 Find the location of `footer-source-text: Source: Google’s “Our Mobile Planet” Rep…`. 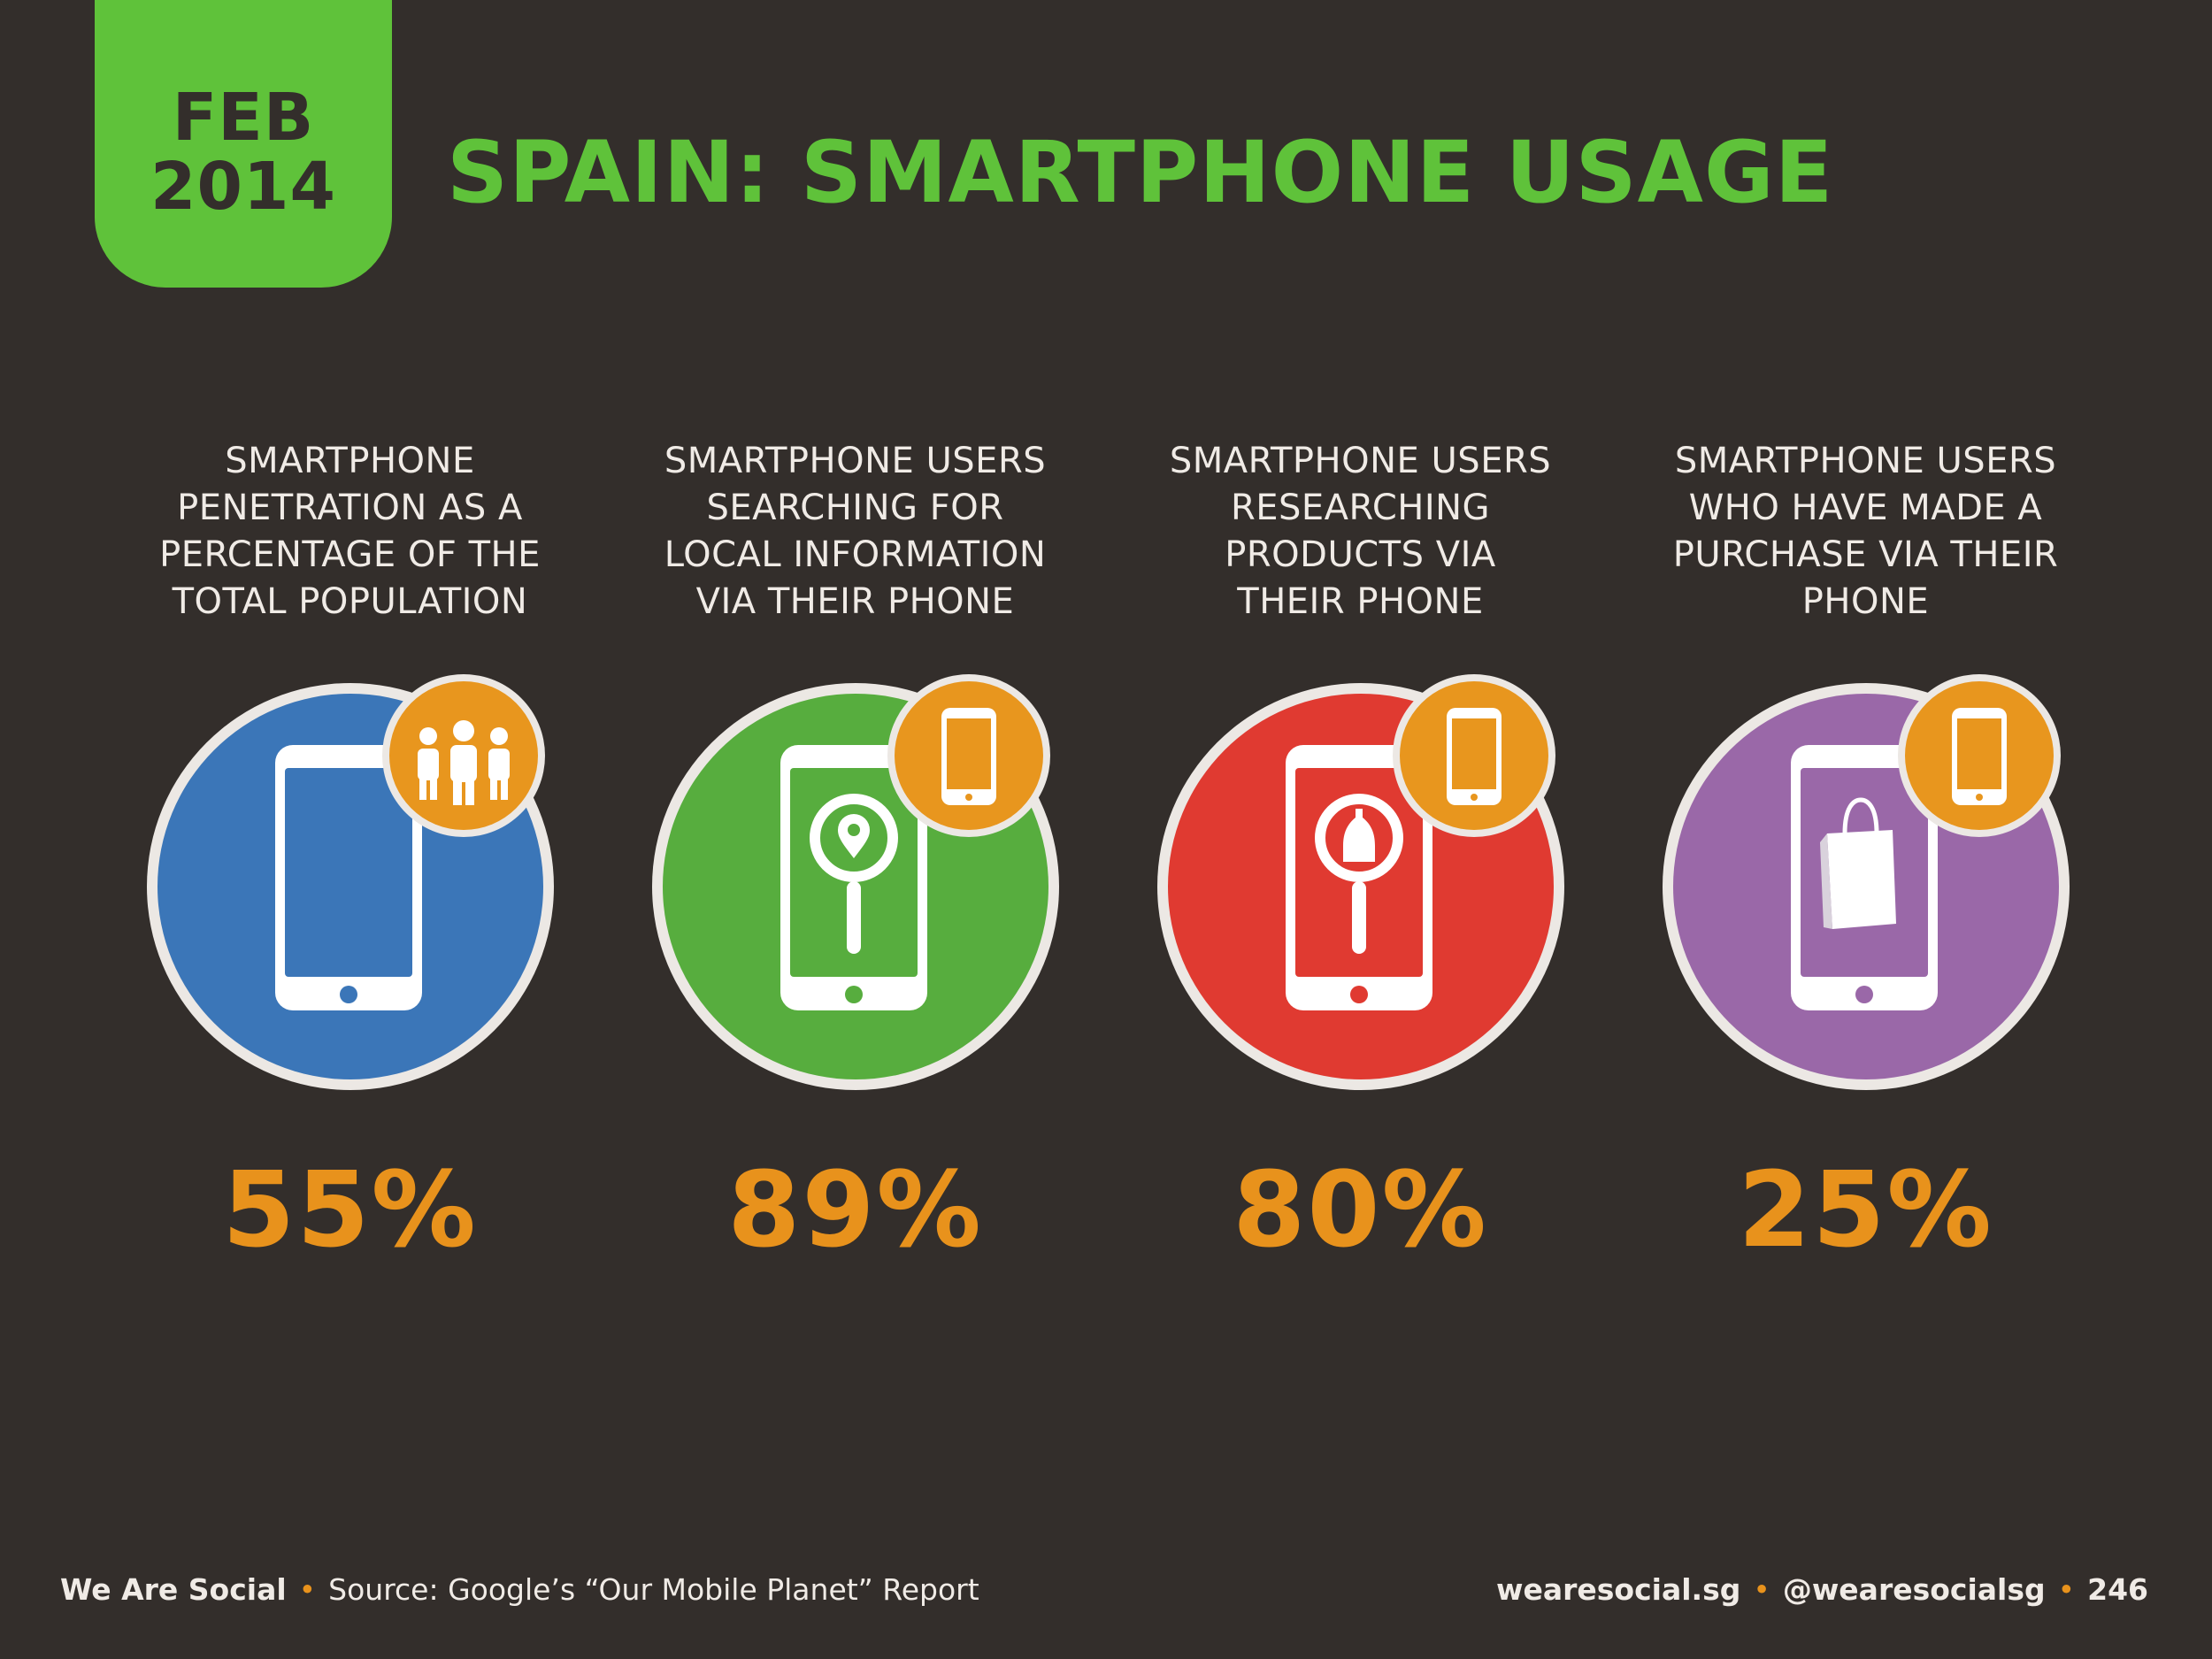

footer-source-text: Source: Google’s “Our Mobile Planet” Rep… is located at coordinates (654, 1590).